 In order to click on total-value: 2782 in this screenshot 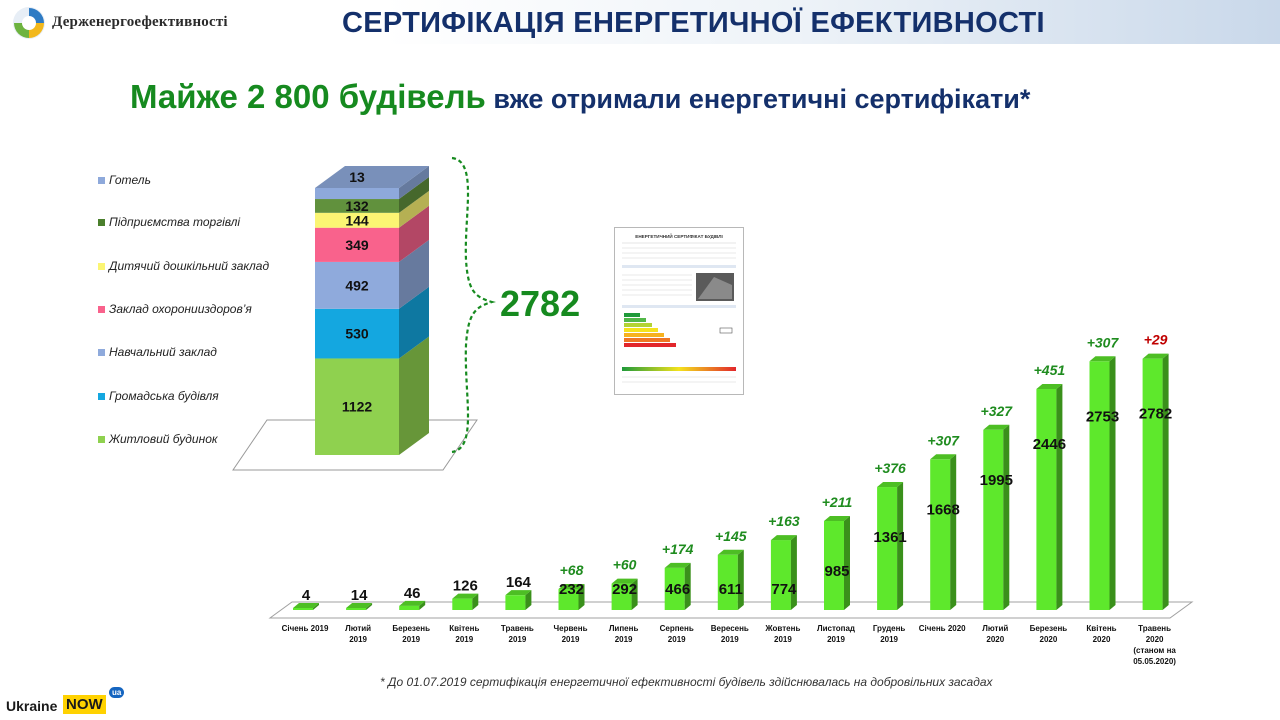, I will do `click(540, 303)`.